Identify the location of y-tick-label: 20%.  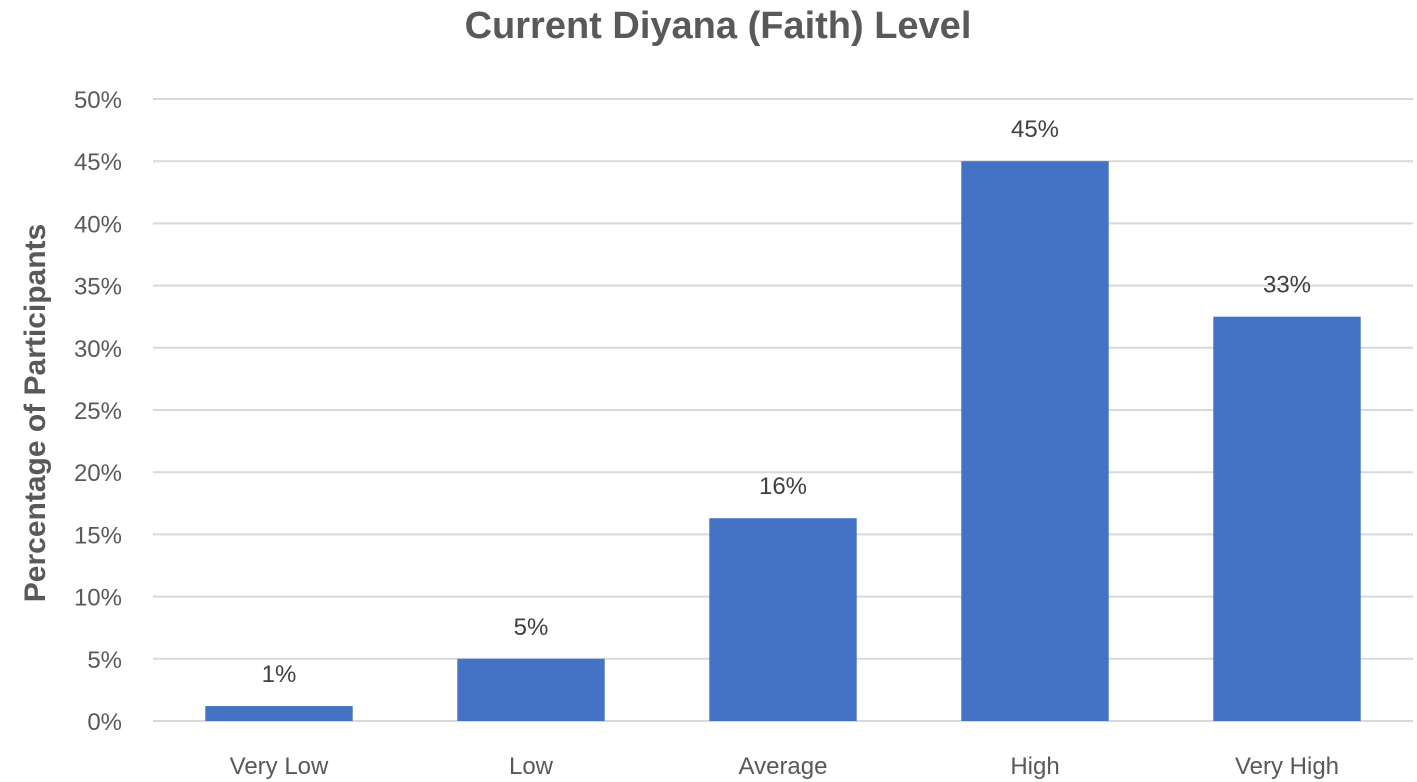
(98, 473).